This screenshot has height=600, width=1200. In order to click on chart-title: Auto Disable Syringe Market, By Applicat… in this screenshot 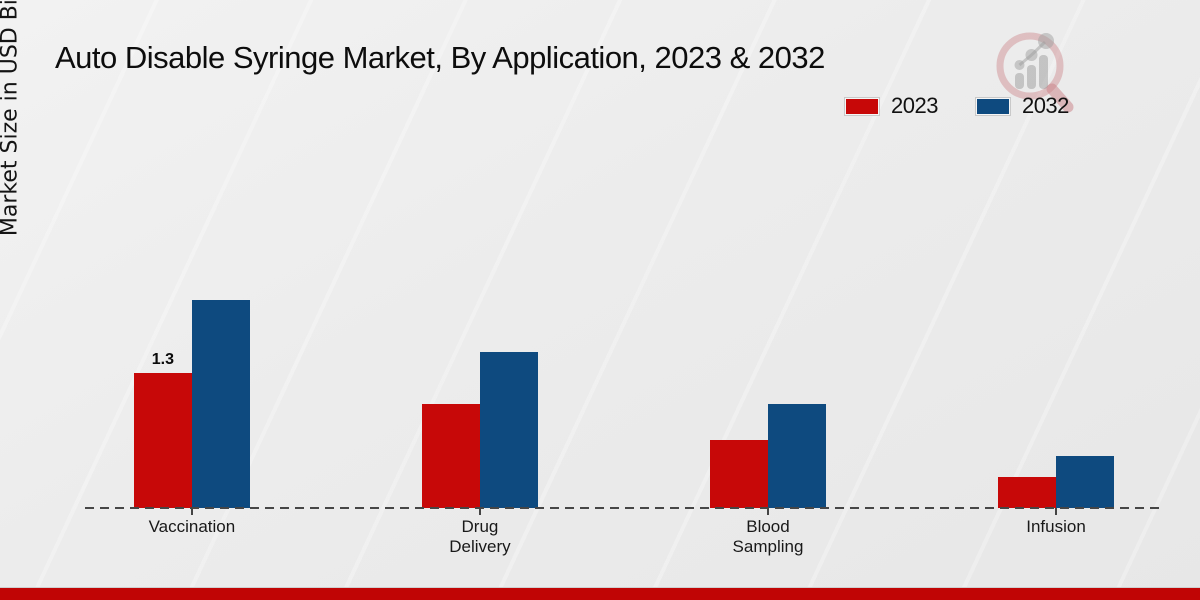, I will do `click(440, 57)`.